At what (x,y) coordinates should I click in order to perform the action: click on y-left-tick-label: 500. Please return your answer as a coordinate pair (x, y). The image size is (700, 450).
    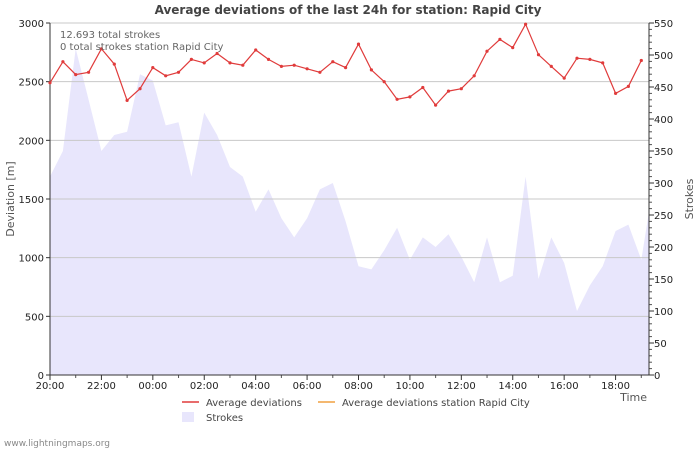
    Looking at the image, I should click on (34, 317).